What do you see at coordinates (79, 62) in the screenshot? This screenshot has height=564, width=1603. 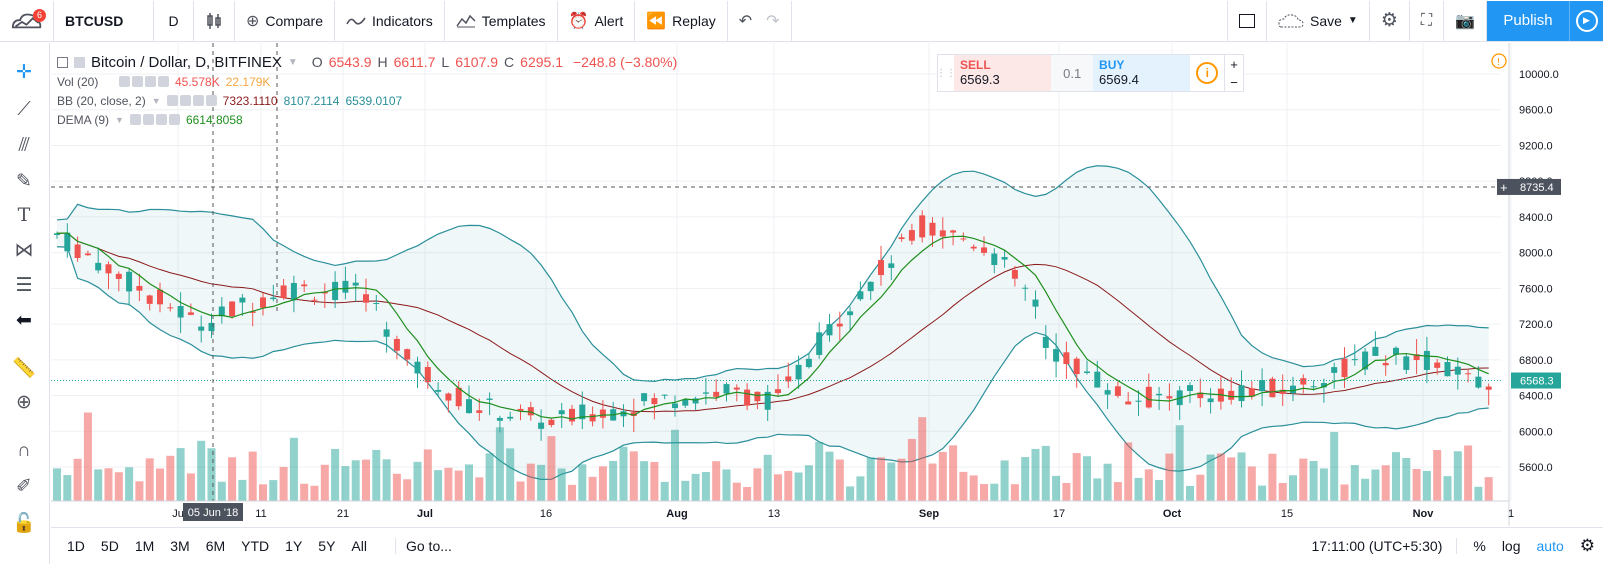 I see `flag-icon` at bounding box center [79, 62].